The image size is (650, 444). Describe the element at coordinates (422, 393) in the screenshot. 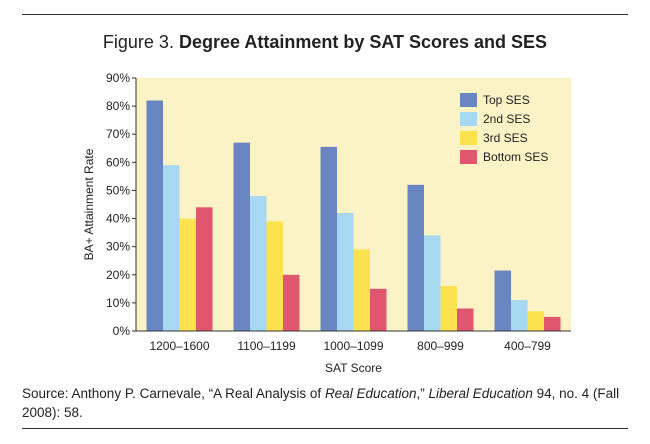

I see `source-mid: ,”` at that location.